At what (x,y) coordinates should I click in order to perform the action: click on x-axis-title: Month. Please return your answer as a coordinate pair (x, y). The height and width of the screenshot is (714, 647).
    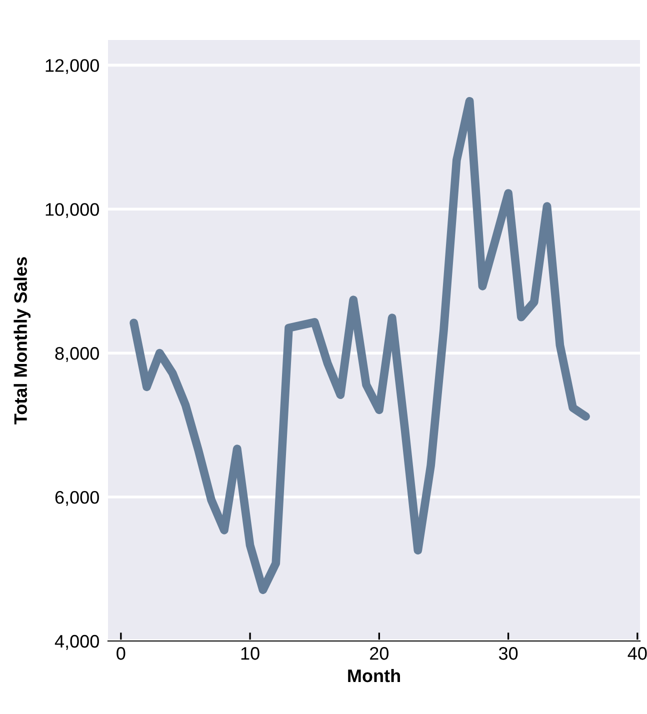
    Looking at the image, I should click on (374, 675).